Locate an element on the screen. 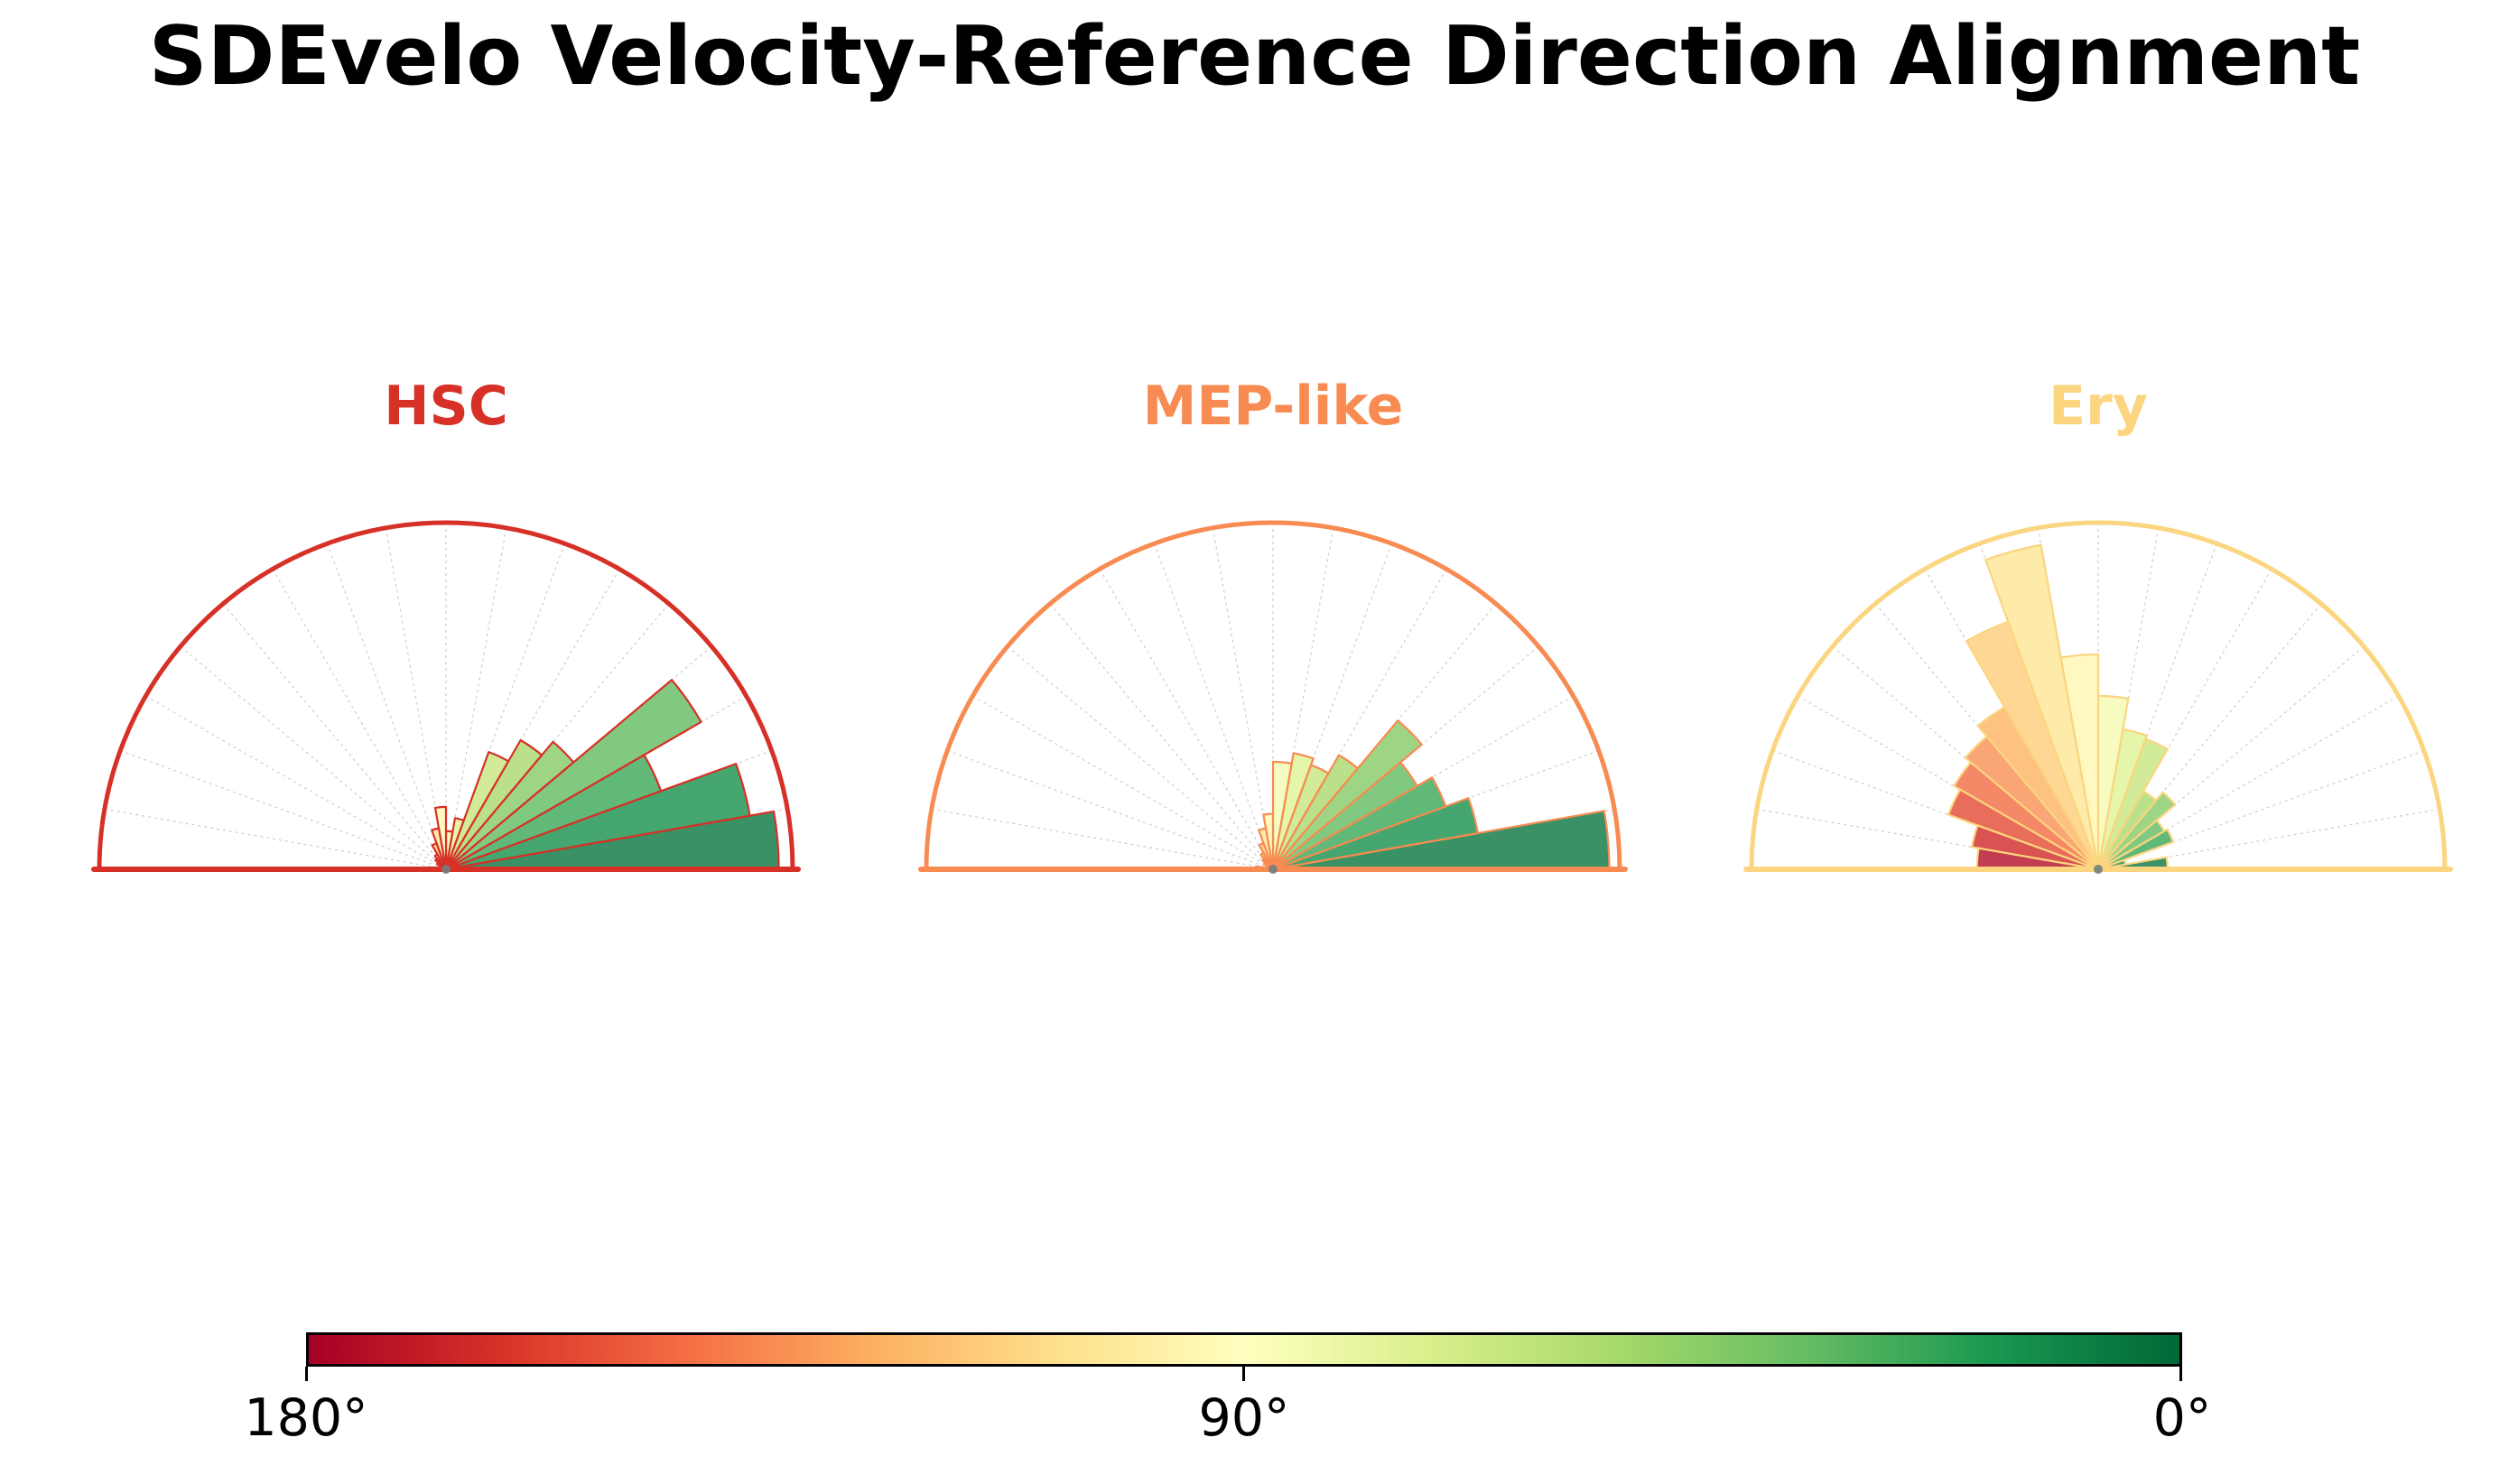  colorbar is located at coordinates (1244, 1350).